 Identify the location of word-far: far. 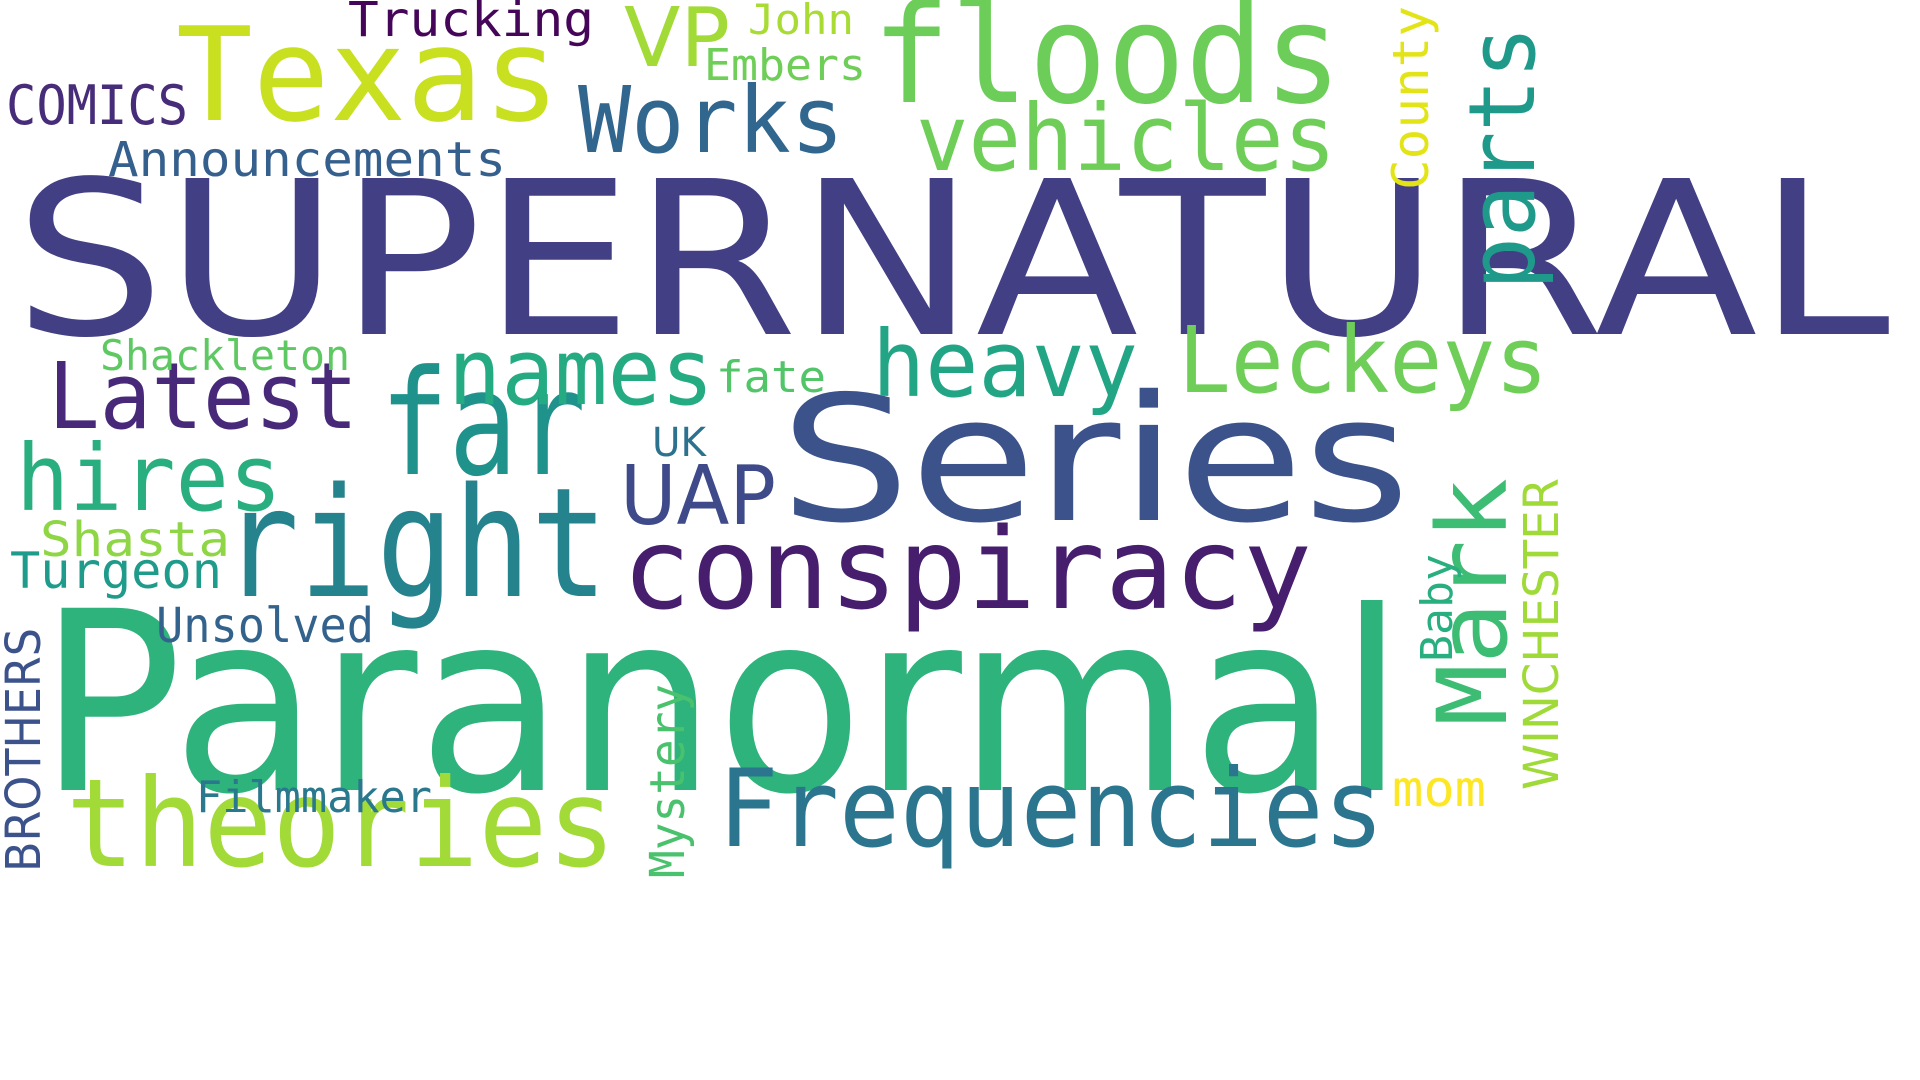
(483, 424).